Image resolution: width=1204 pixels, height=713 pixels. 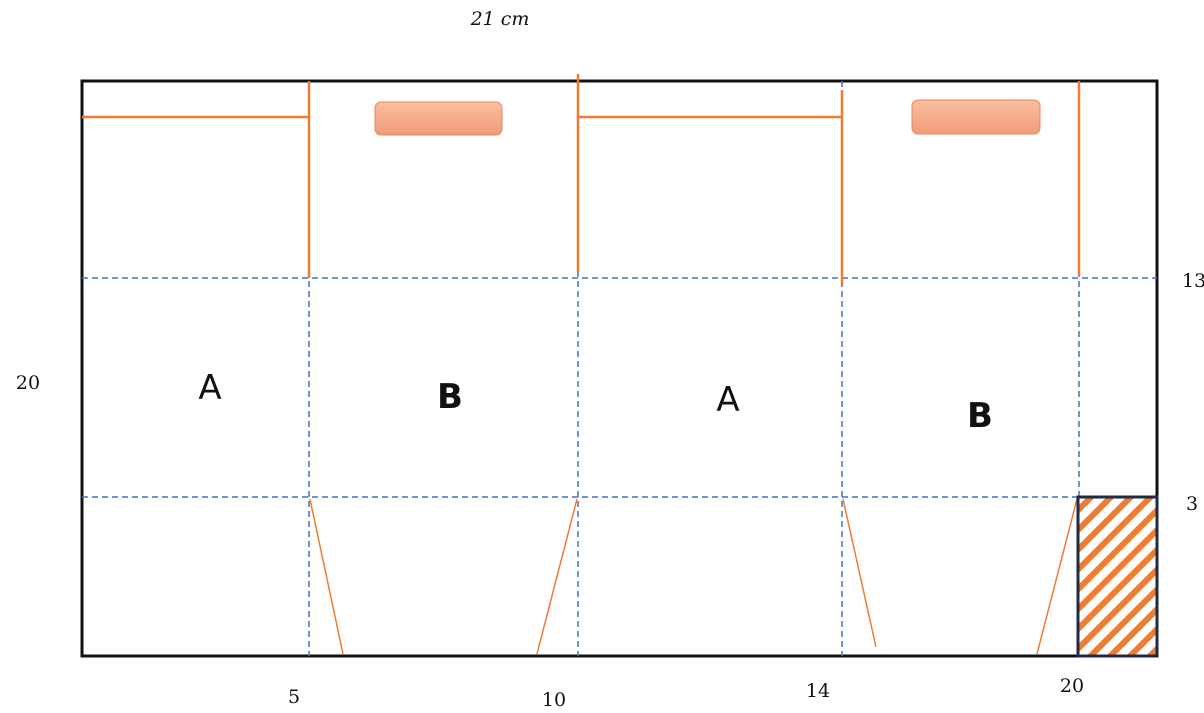 What do you see at coordinates (438, 118) in the screenshot?
I see `handle-hole-left` at bounding box center [438, 118].